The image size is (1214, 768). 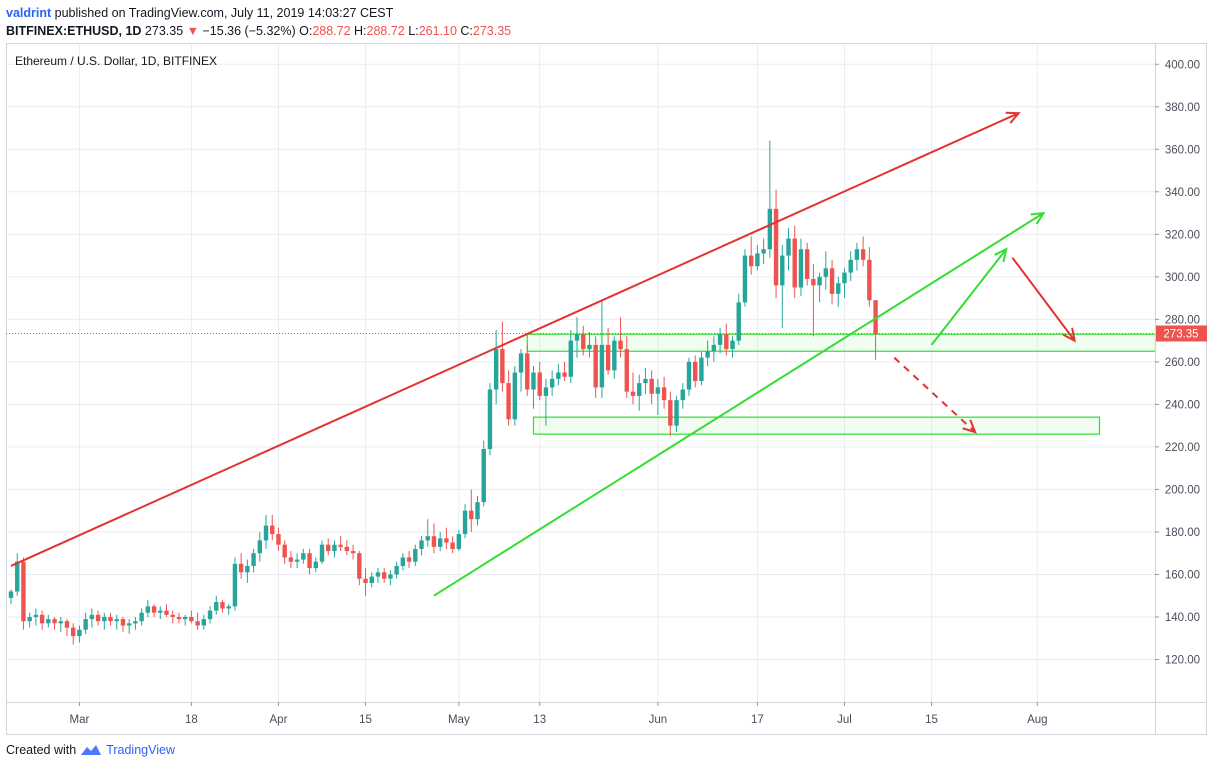 What do you see at coordinates (116, 61) in the screenshot?
I see `chart-title: Ethereum / U.S. Dollar, 1D, BITFINEX` at bounding box center [116, 61].